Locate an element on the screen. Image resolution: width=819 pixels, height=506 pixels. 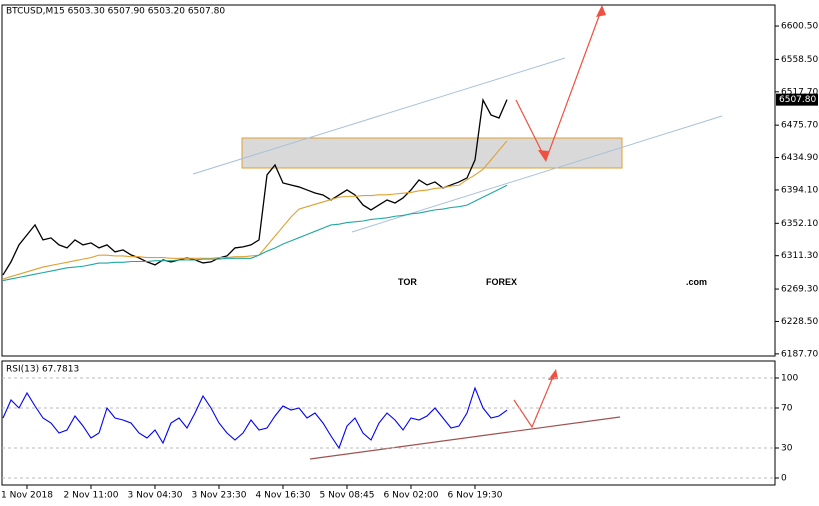
y-tick-label: 6434.90 is located at coordinates (799, 158).